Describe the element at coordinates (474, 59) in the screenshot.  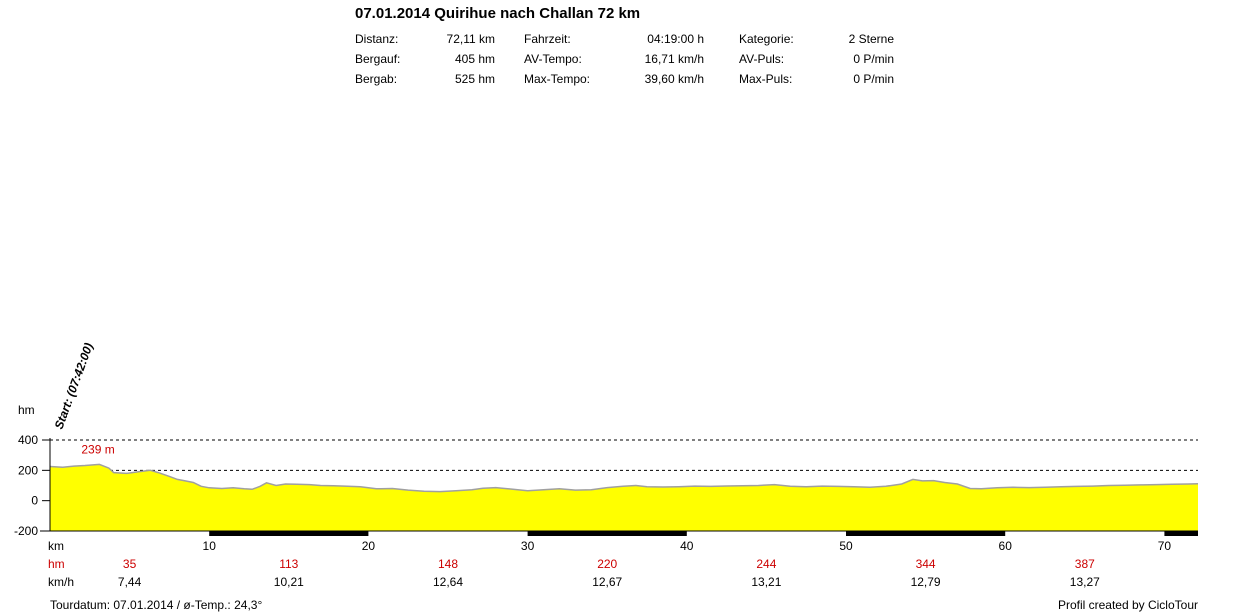
I see `stat-value-ascent: 405 hm` at that location.